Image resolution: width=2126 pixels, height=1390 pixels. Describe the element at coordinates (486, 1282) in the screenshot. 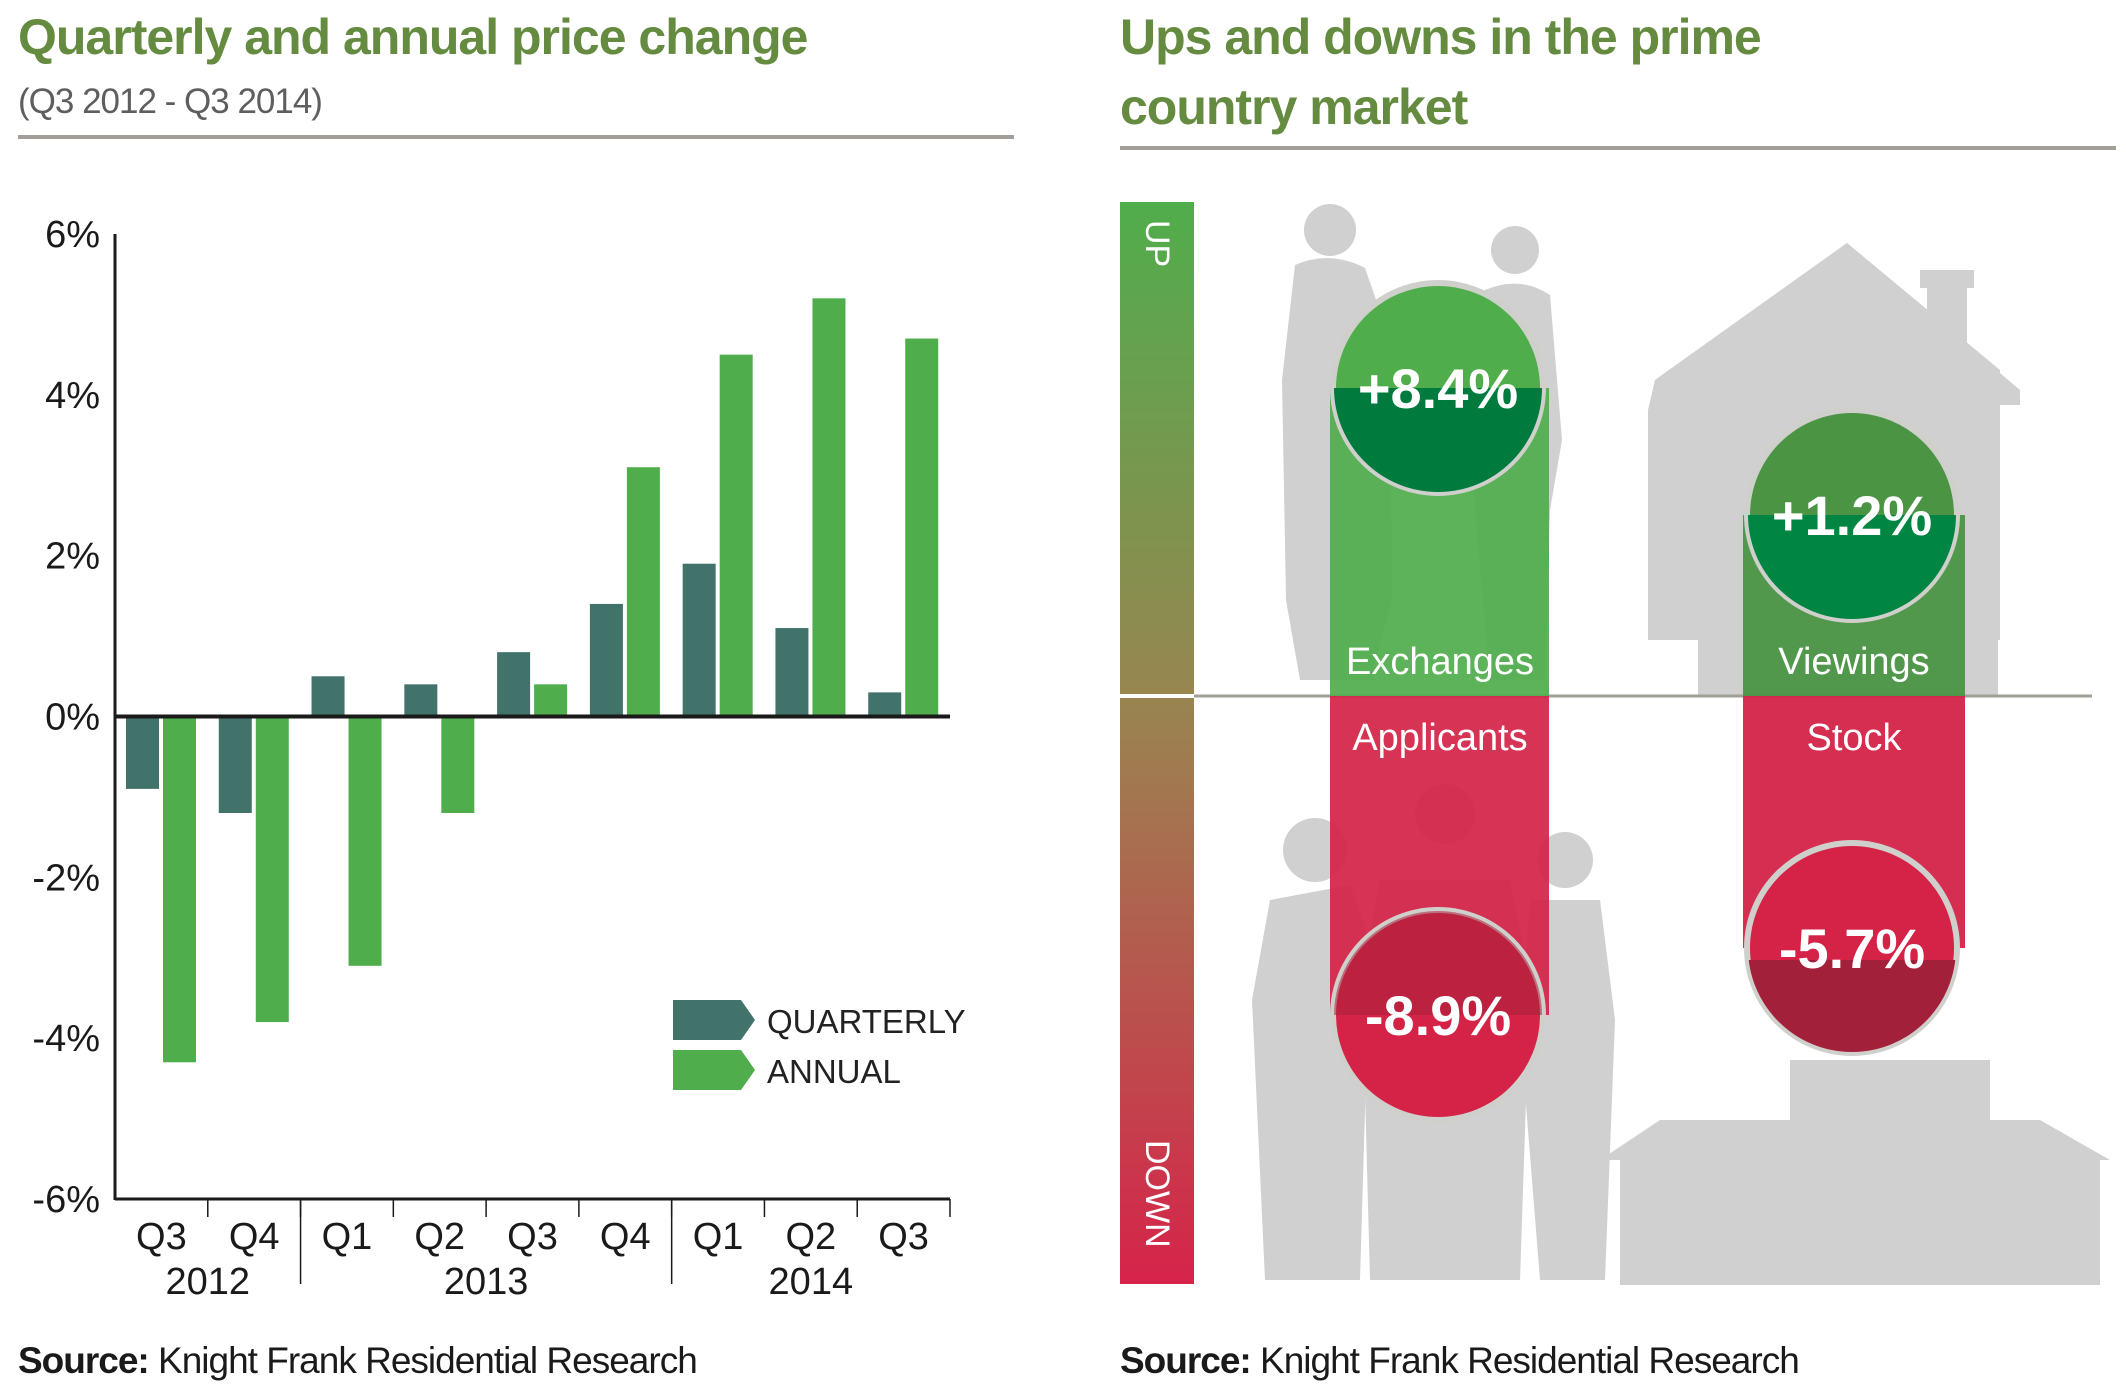

I see `year-label: 2013` at that location.